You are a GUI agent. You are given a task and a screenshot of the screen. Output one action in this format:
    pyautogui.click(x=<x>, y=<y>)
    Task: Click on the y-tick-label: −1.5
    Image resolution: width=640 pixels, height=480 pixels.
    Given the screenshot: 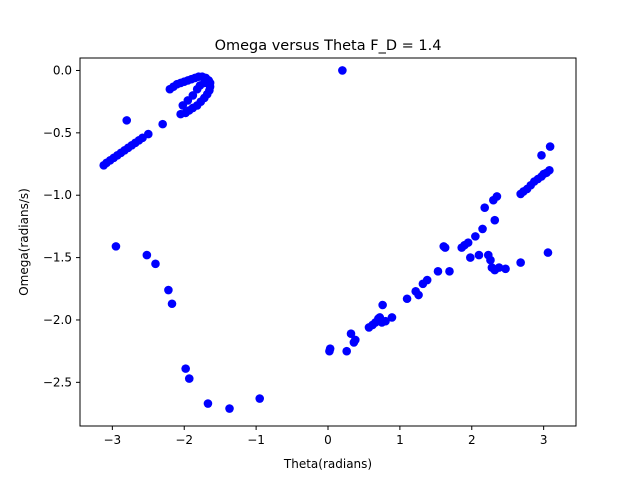 What is the action you would take?
    pyautogui.click(x=57, y=258)
    